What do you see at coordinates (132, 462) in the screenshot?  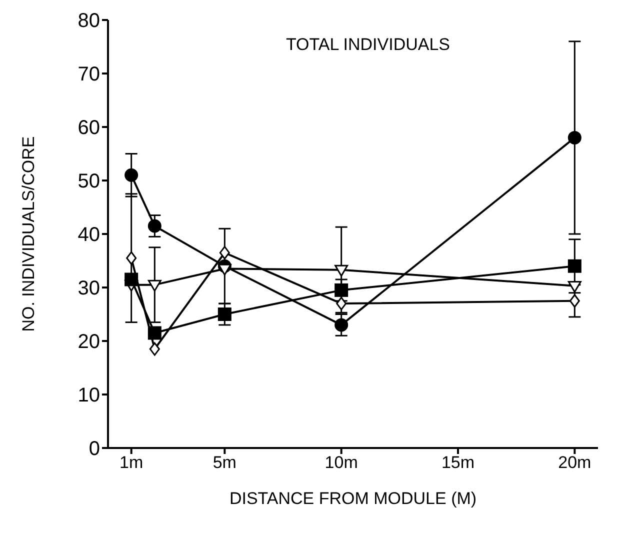 I see `x-tick-label: 1m` at bounding box center [132, 462].